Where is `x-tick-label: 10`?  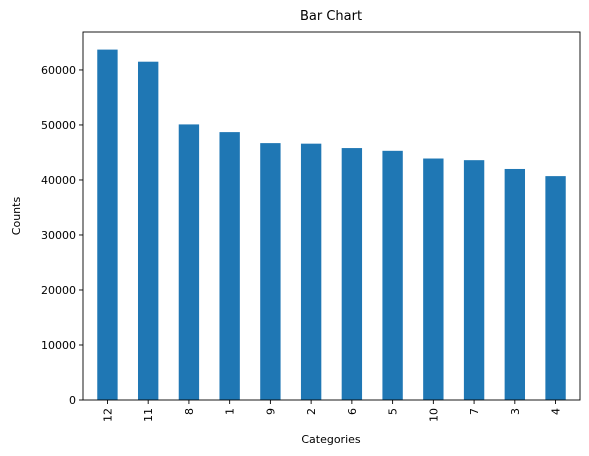 x-tick-label: 10 is located at coordinates (433, 415).